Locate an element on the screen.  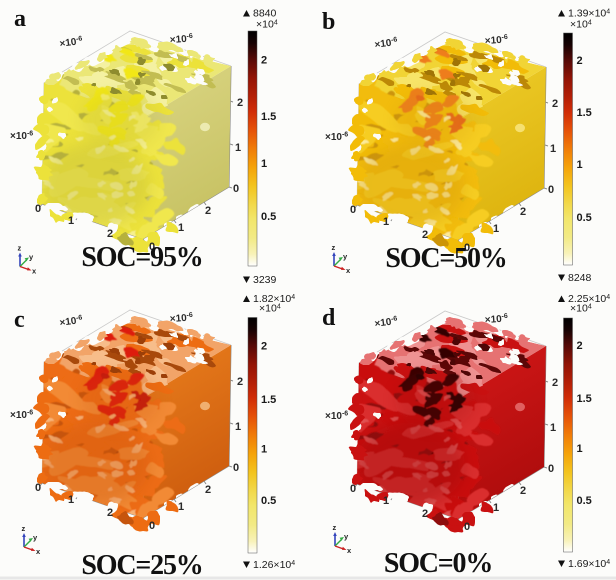
svg-text: 1.39×104 is located at coordinates (589, 14).